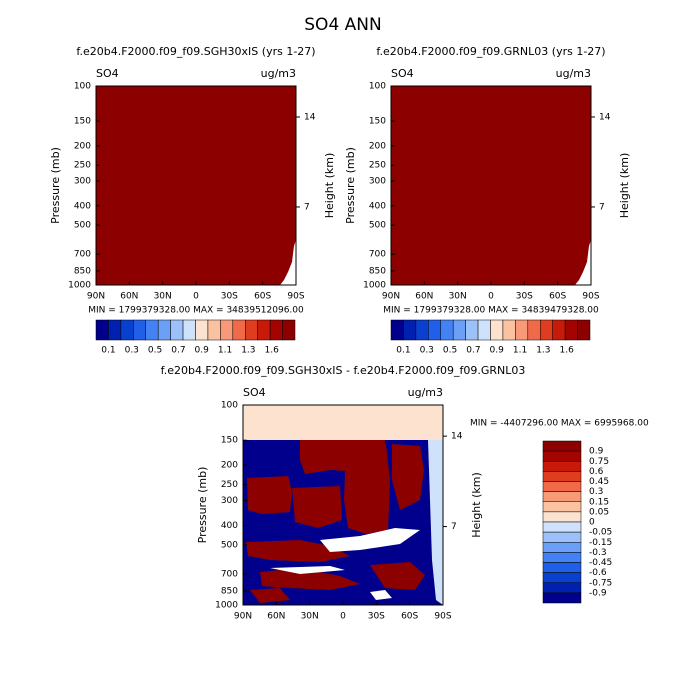  Describe the element at coordinates (178, 351) in the screenshot. I see `colorbar-label: 0.7` at that location.